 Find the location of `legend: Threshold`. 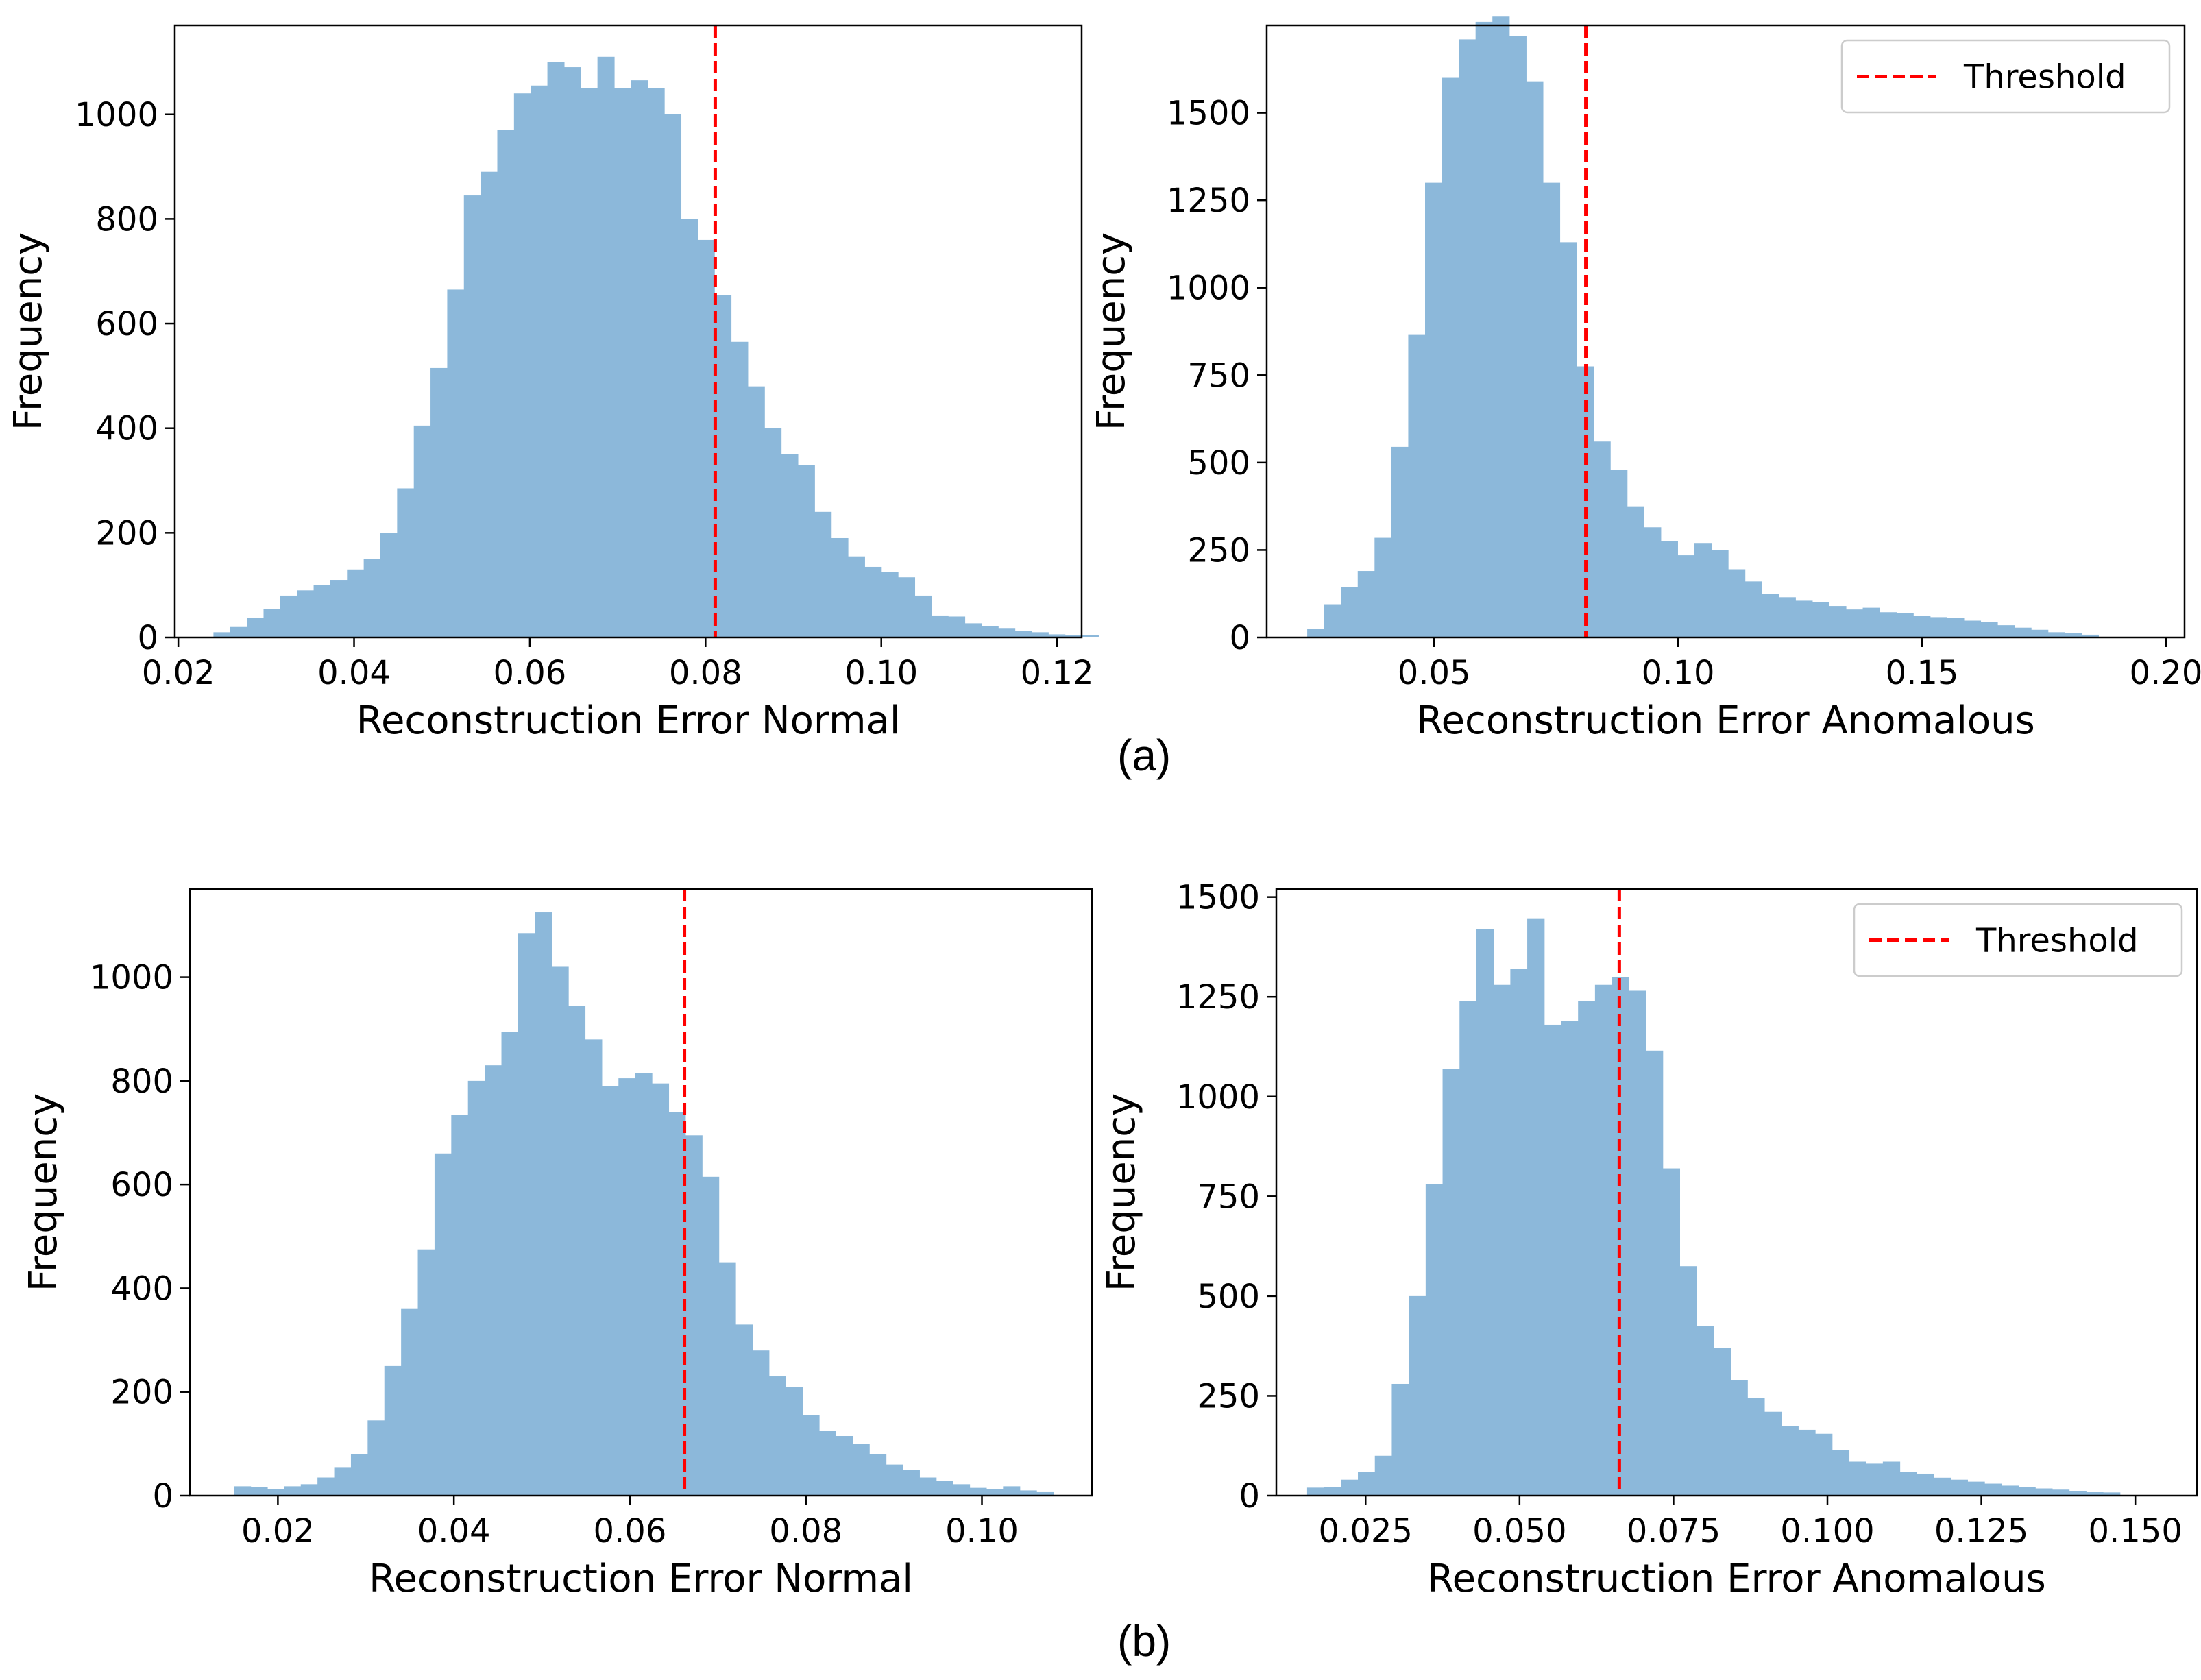

legend: Threshold is located at coordinates (2006, 76).